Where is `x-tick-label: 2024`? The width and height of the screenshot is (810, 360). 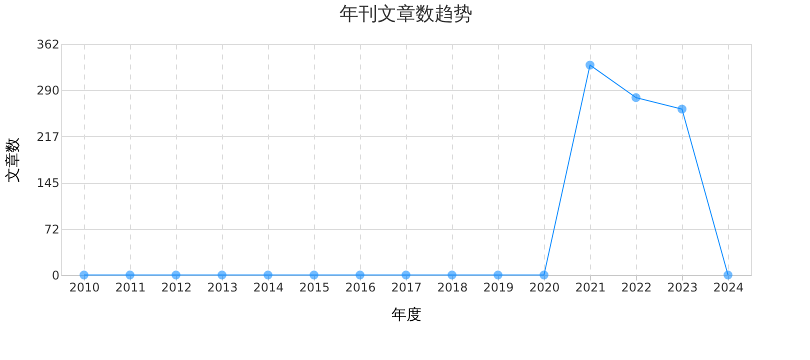 x-tick-label: 2024 is located at coordinates (728, 287).